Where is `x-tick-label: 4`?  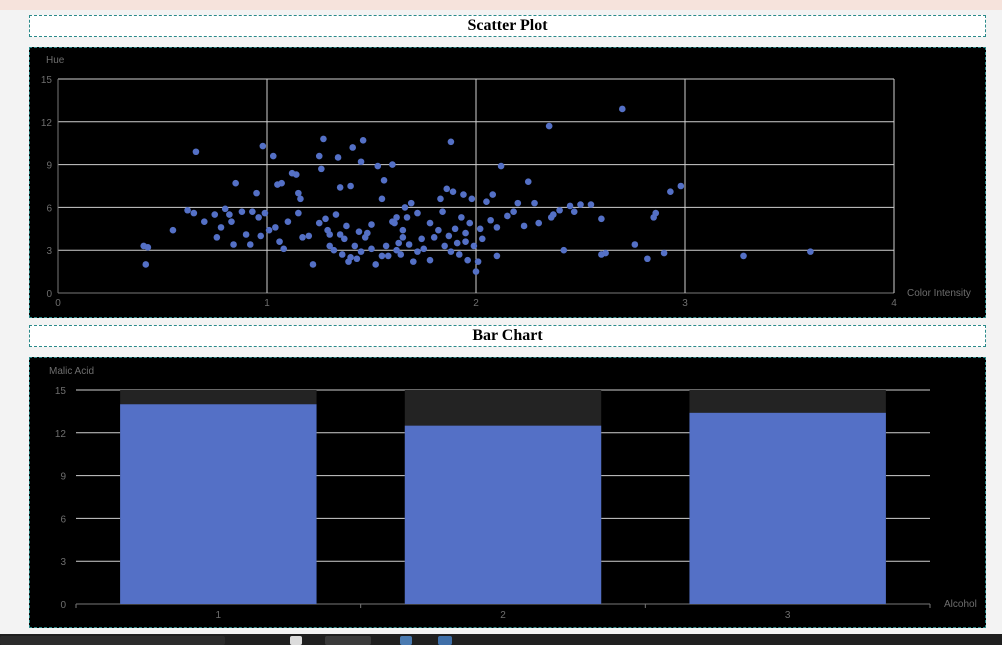
x-tick-label: 4 is located at coordinates (894, 303).